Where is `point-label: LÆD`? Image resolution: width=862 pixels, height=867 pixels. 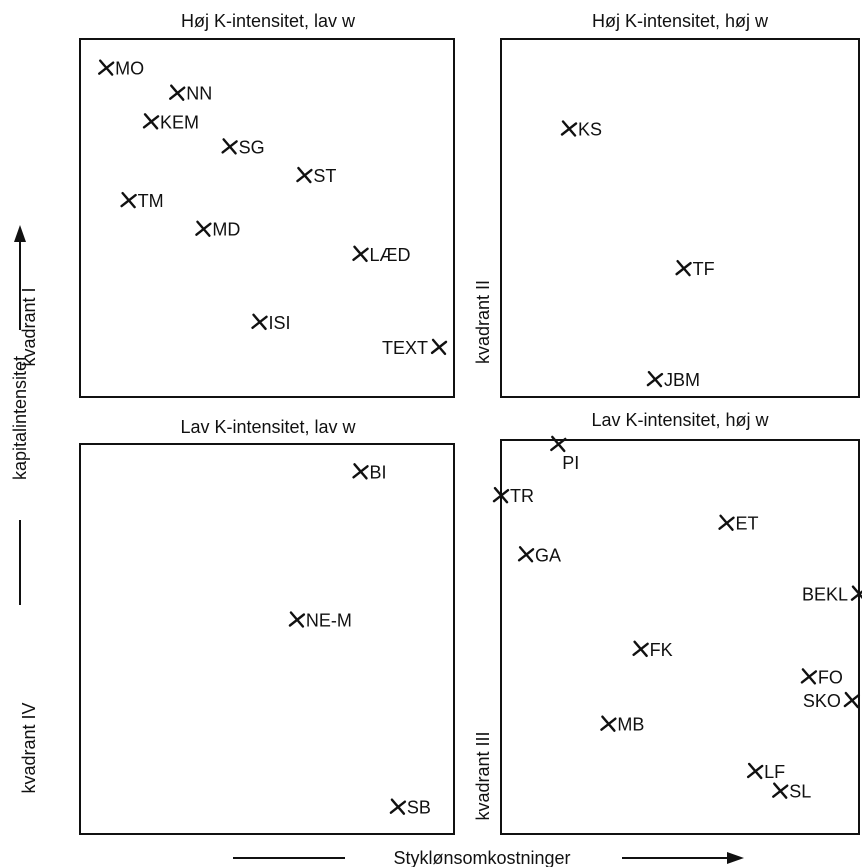
point-label: LÆD is located at coordinates (390, 255).